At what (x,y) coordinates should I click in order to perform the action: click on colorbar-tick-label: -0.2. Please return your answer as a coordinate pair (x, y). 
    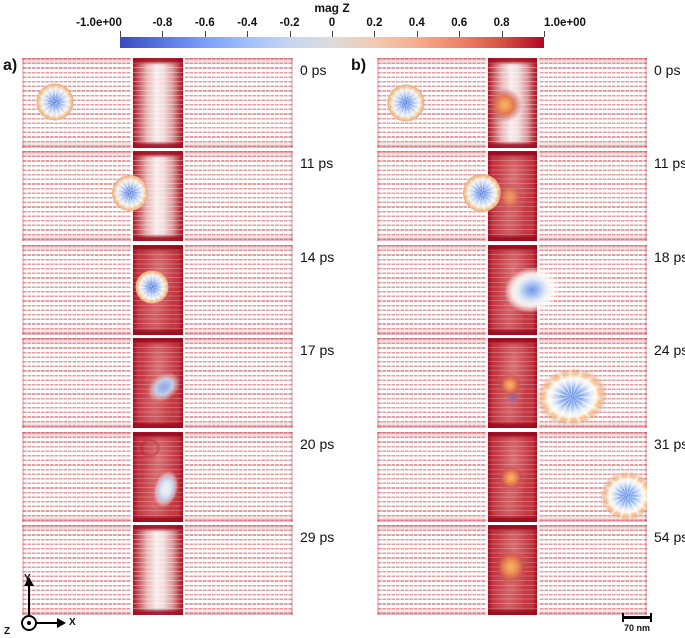
    Looking at the image, I should click on (289, 23).